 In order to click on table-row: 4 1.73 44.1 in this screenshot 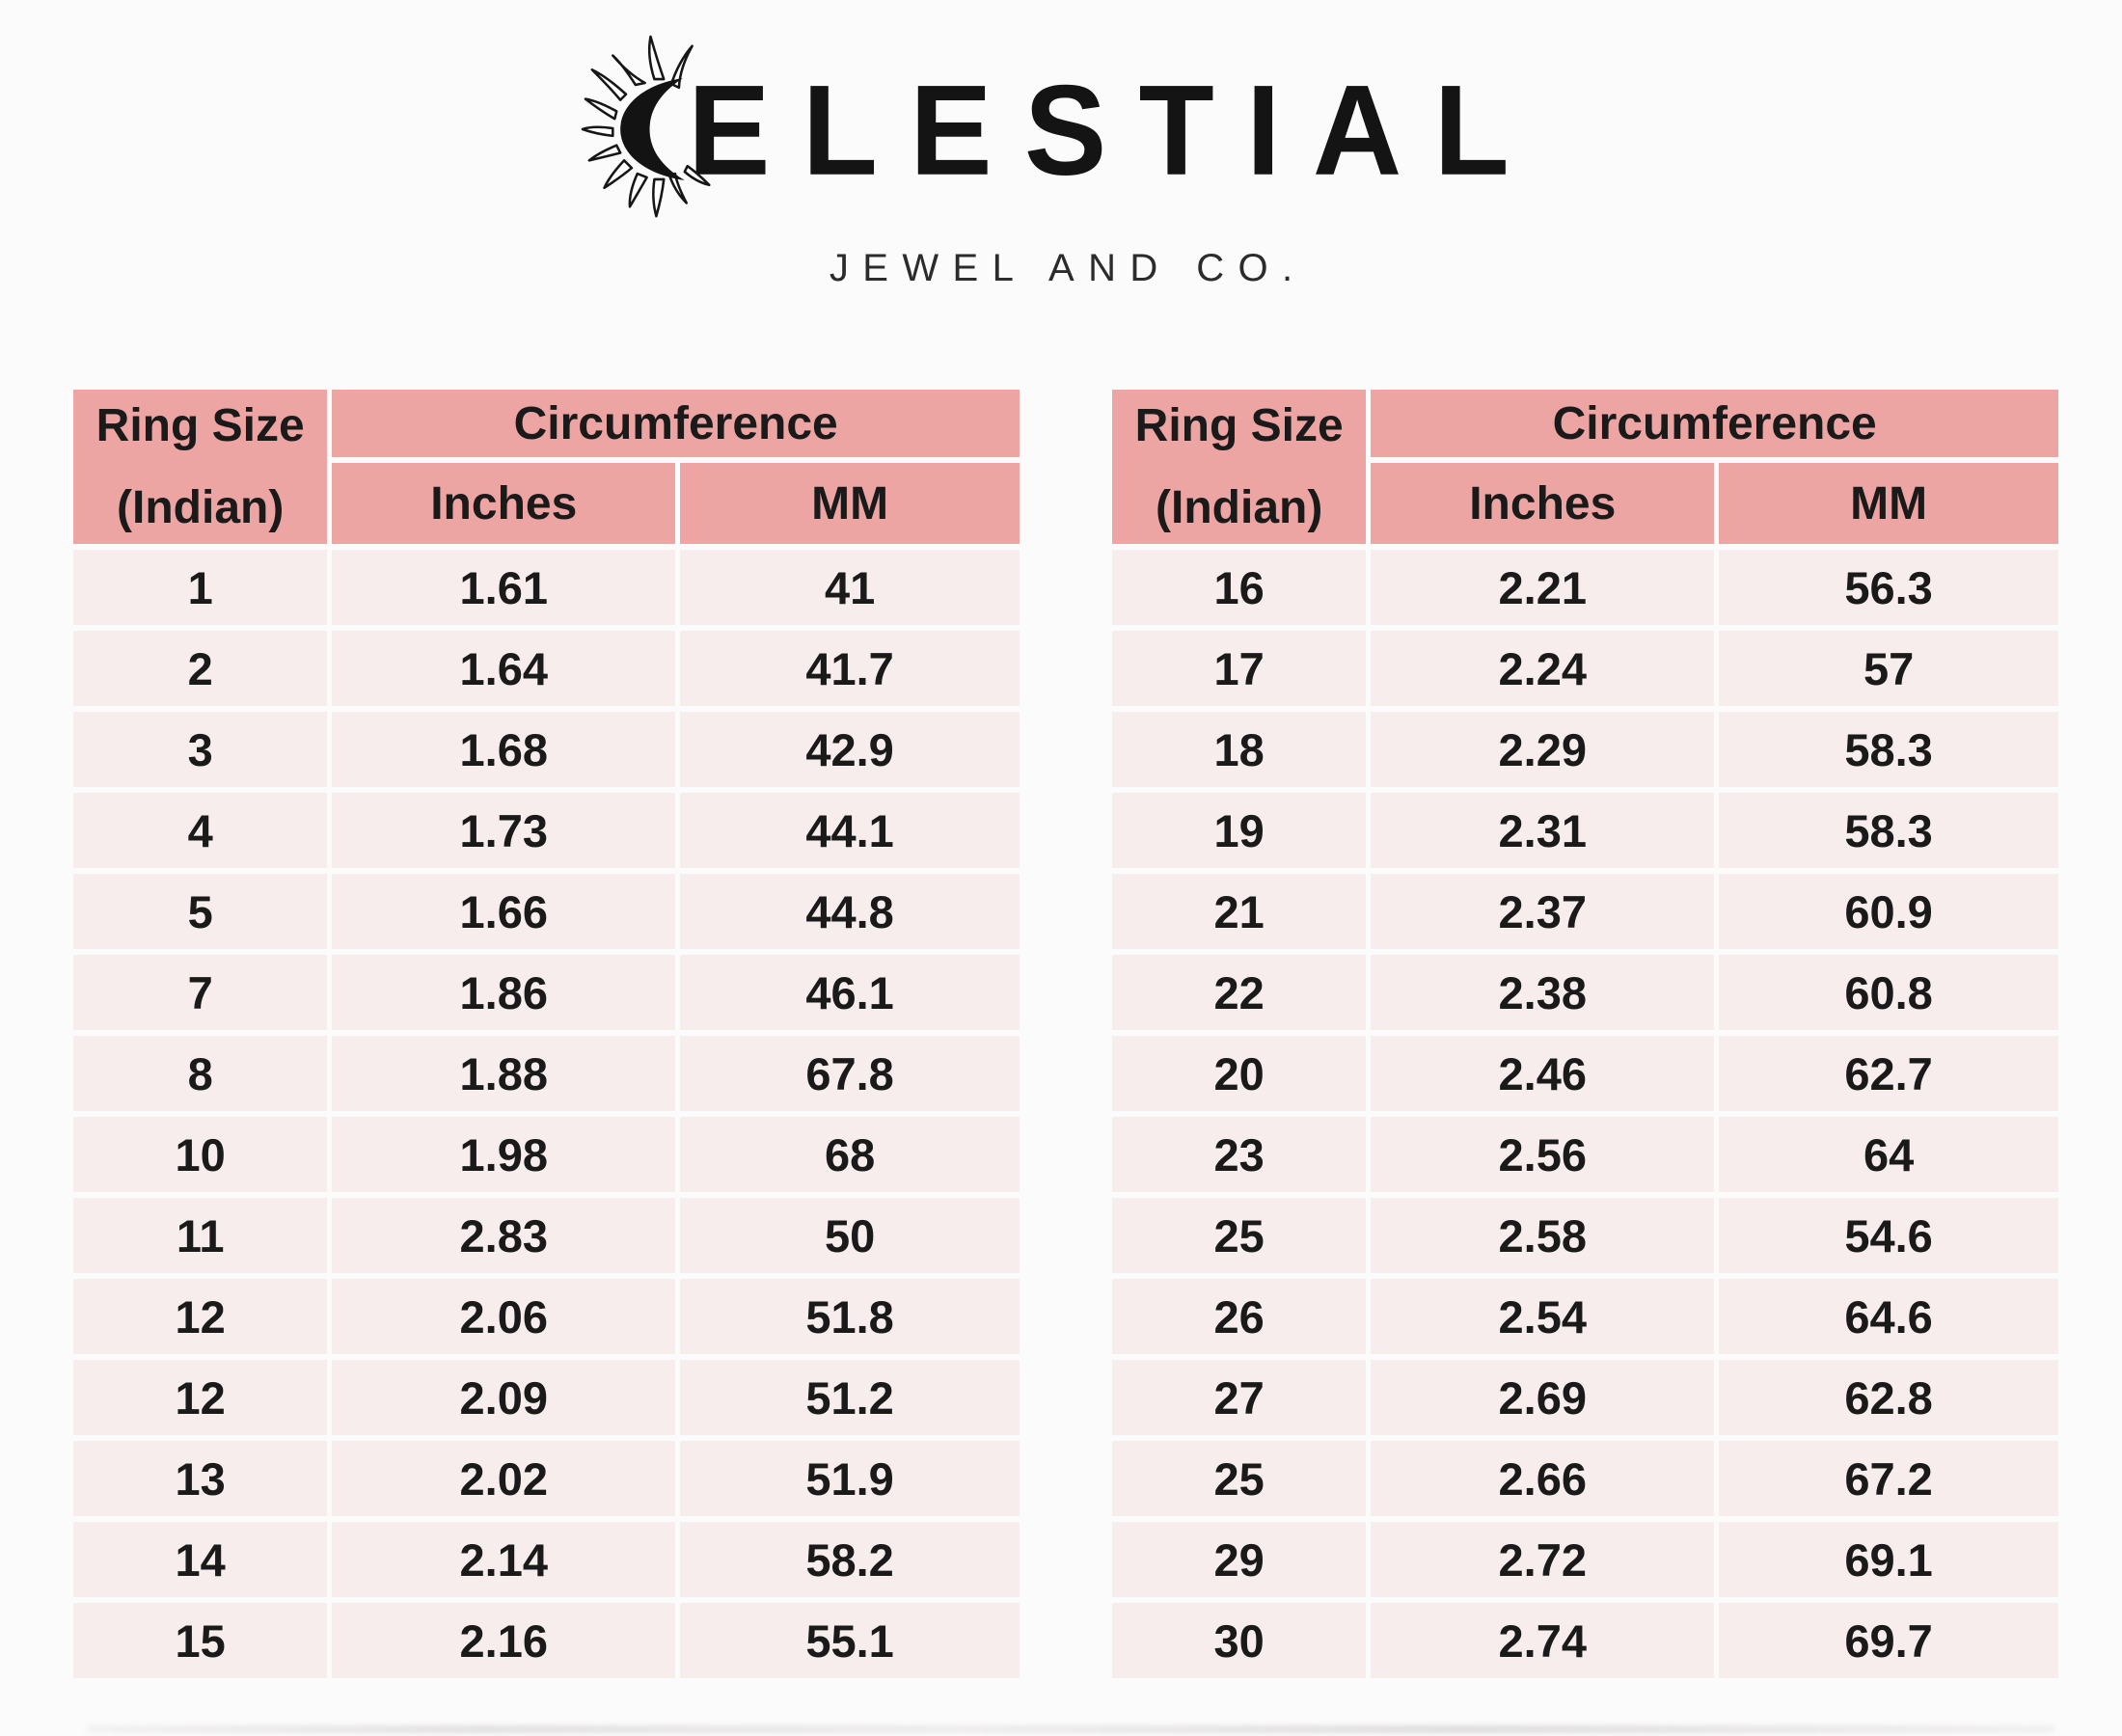, I will do `click(547, 830)`.